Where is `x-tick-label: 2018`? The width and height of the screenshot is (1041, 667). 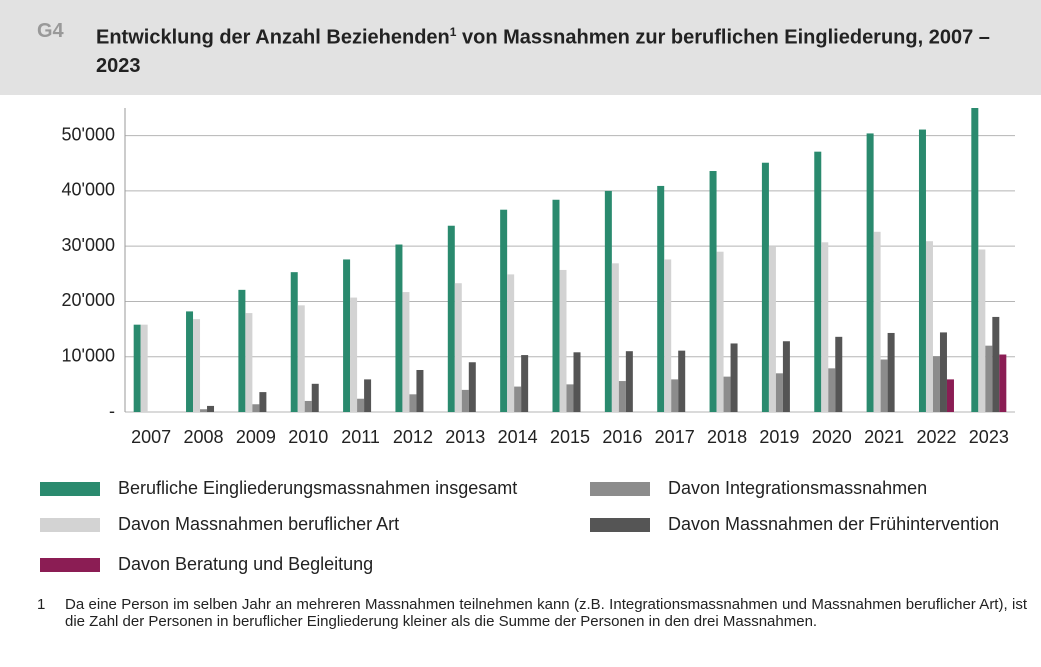 x-tick-label: 2018 is located at coordinates (727, 437).